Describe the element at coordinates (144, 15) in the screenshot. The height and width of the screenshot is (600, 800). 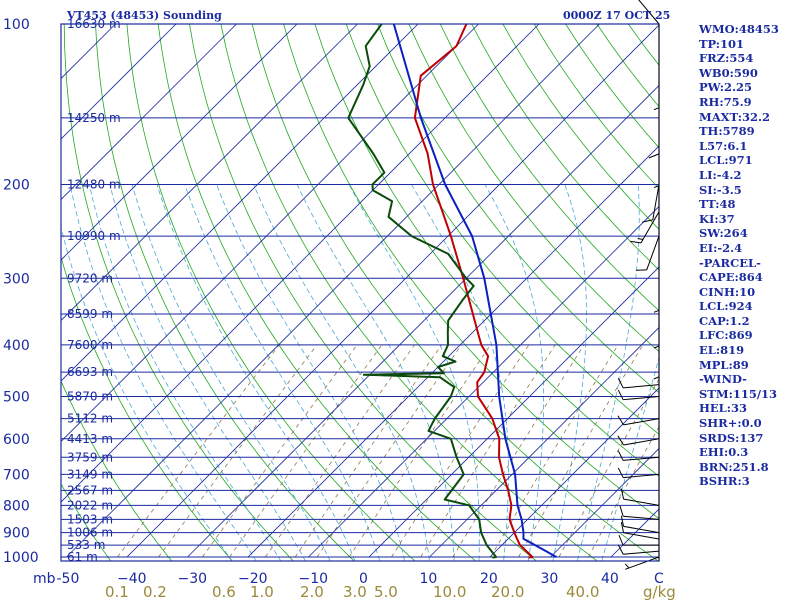
I see `station-title: VT453 (48453) Sounding` at that location.